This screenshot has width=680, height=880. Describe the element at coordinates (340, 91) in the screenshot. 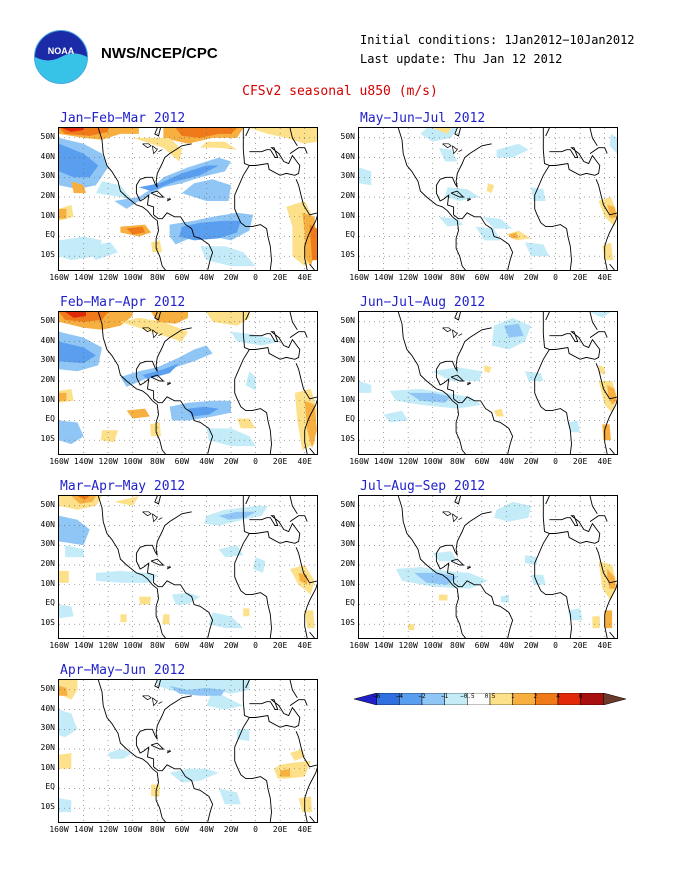

I see `figure-title: CFSv2 seasonal u850 (m/s)` at that location.